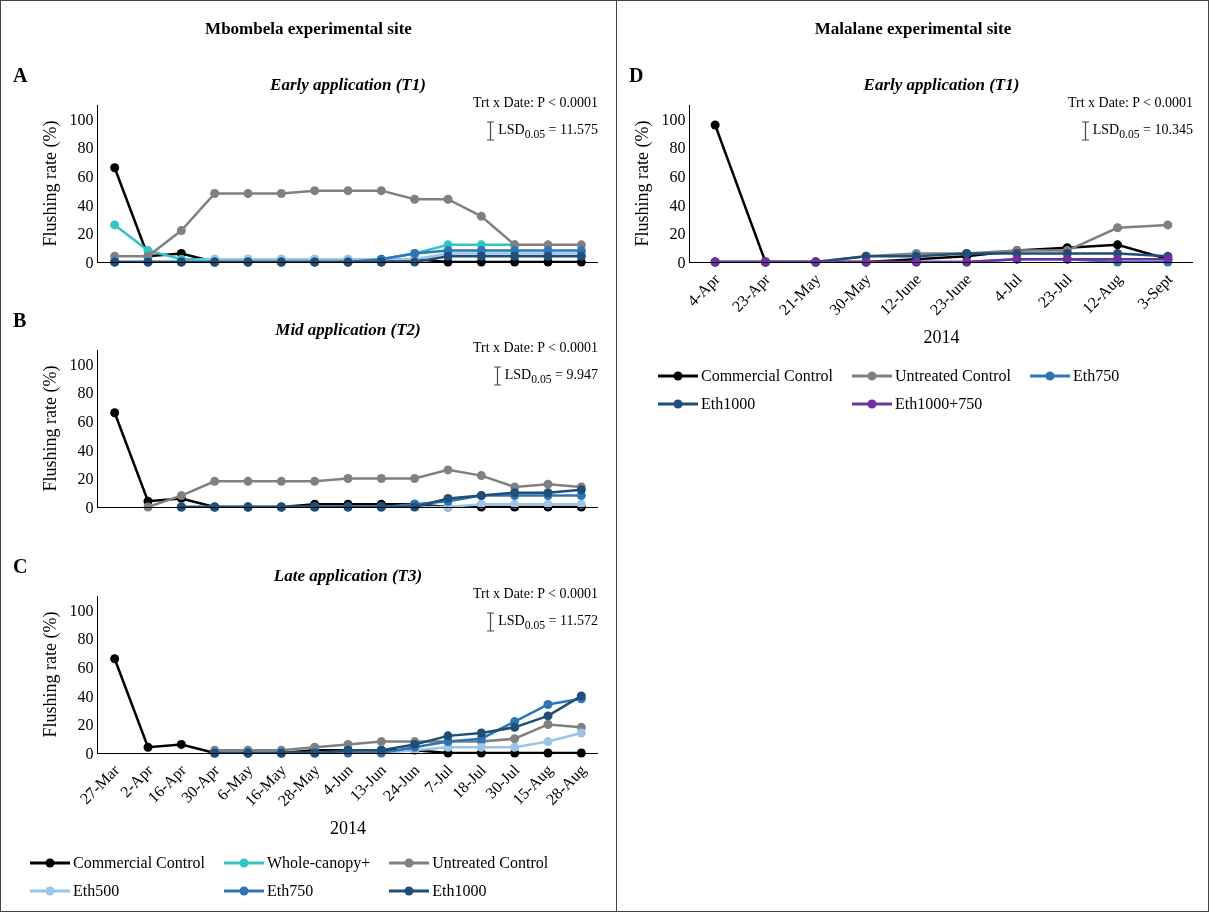 The height and width of the screenshot is (912, 1209). I want to click on text: D, so click(636, 75).